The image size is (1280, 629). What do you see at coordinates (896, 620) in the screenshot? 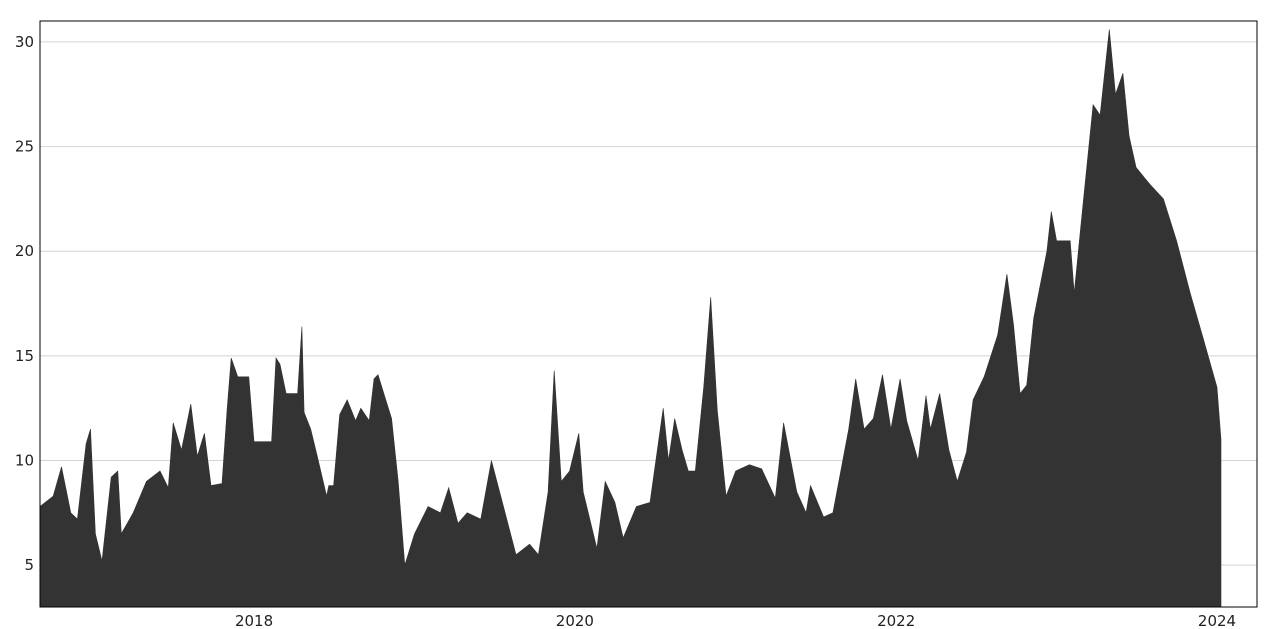
I see `x-tick-label-2022: 2022` at bounding box center [896, 620].